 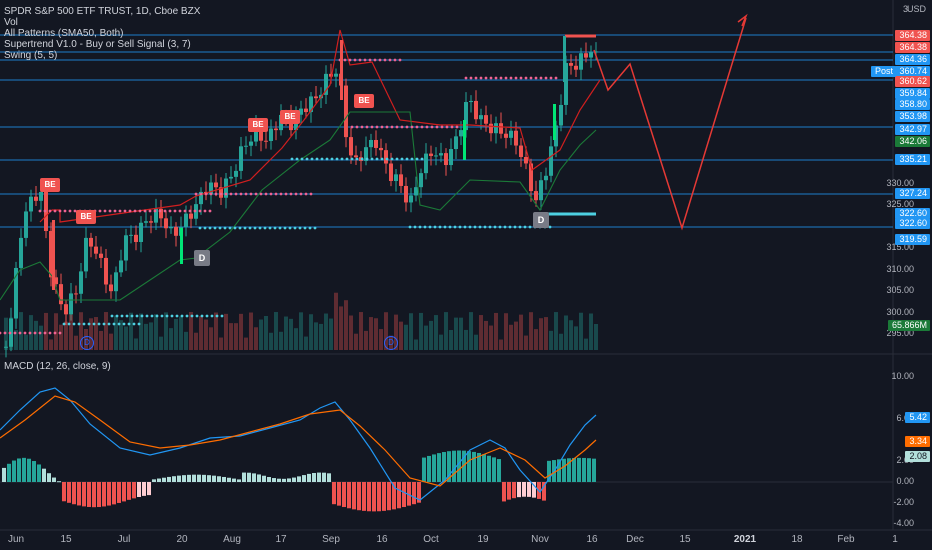 What do you see at coordinates (900, 204) in the screenshot?
I see `price-axis-label: 325.00` at bounding box center [900, 204].